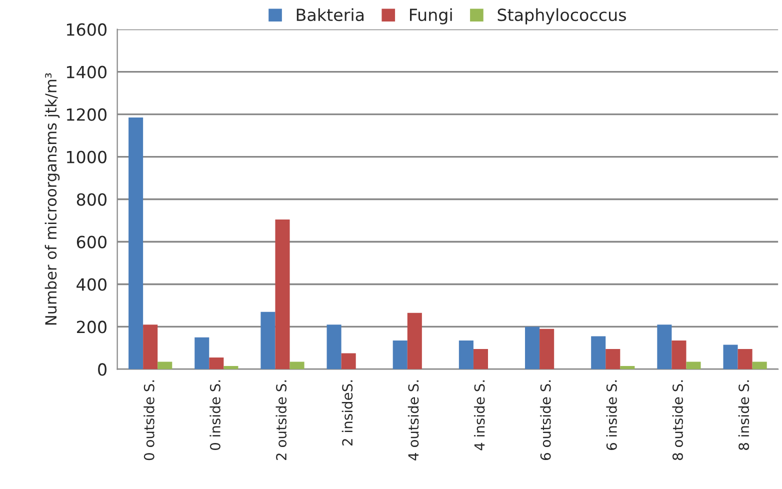 This screenshot has height=489, width=782. I want to click on y-tick-label: 400, so click(91, 284).